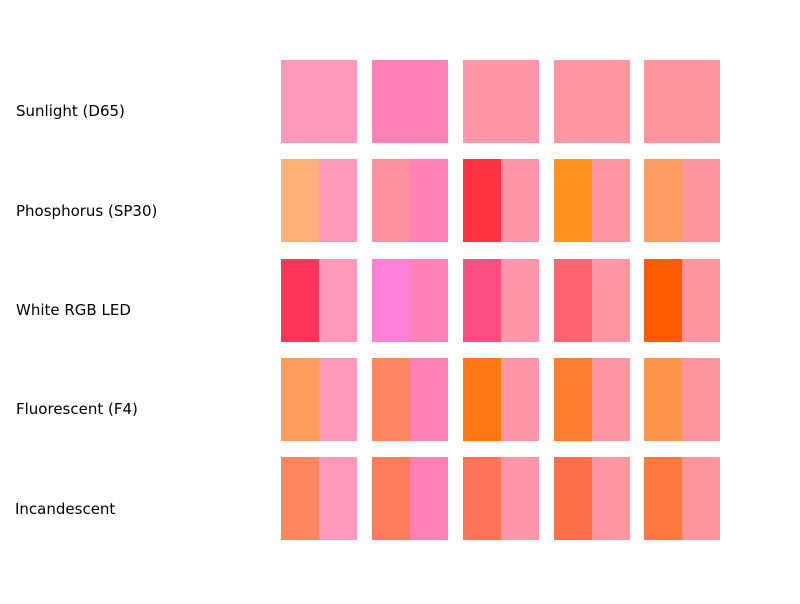 The height and width of the screenshot is (604, 800). What do you see at coordinates (338, 399) in the screenshot?
I see `swatch-r3-c0-right` at bounding box center [338, 399].